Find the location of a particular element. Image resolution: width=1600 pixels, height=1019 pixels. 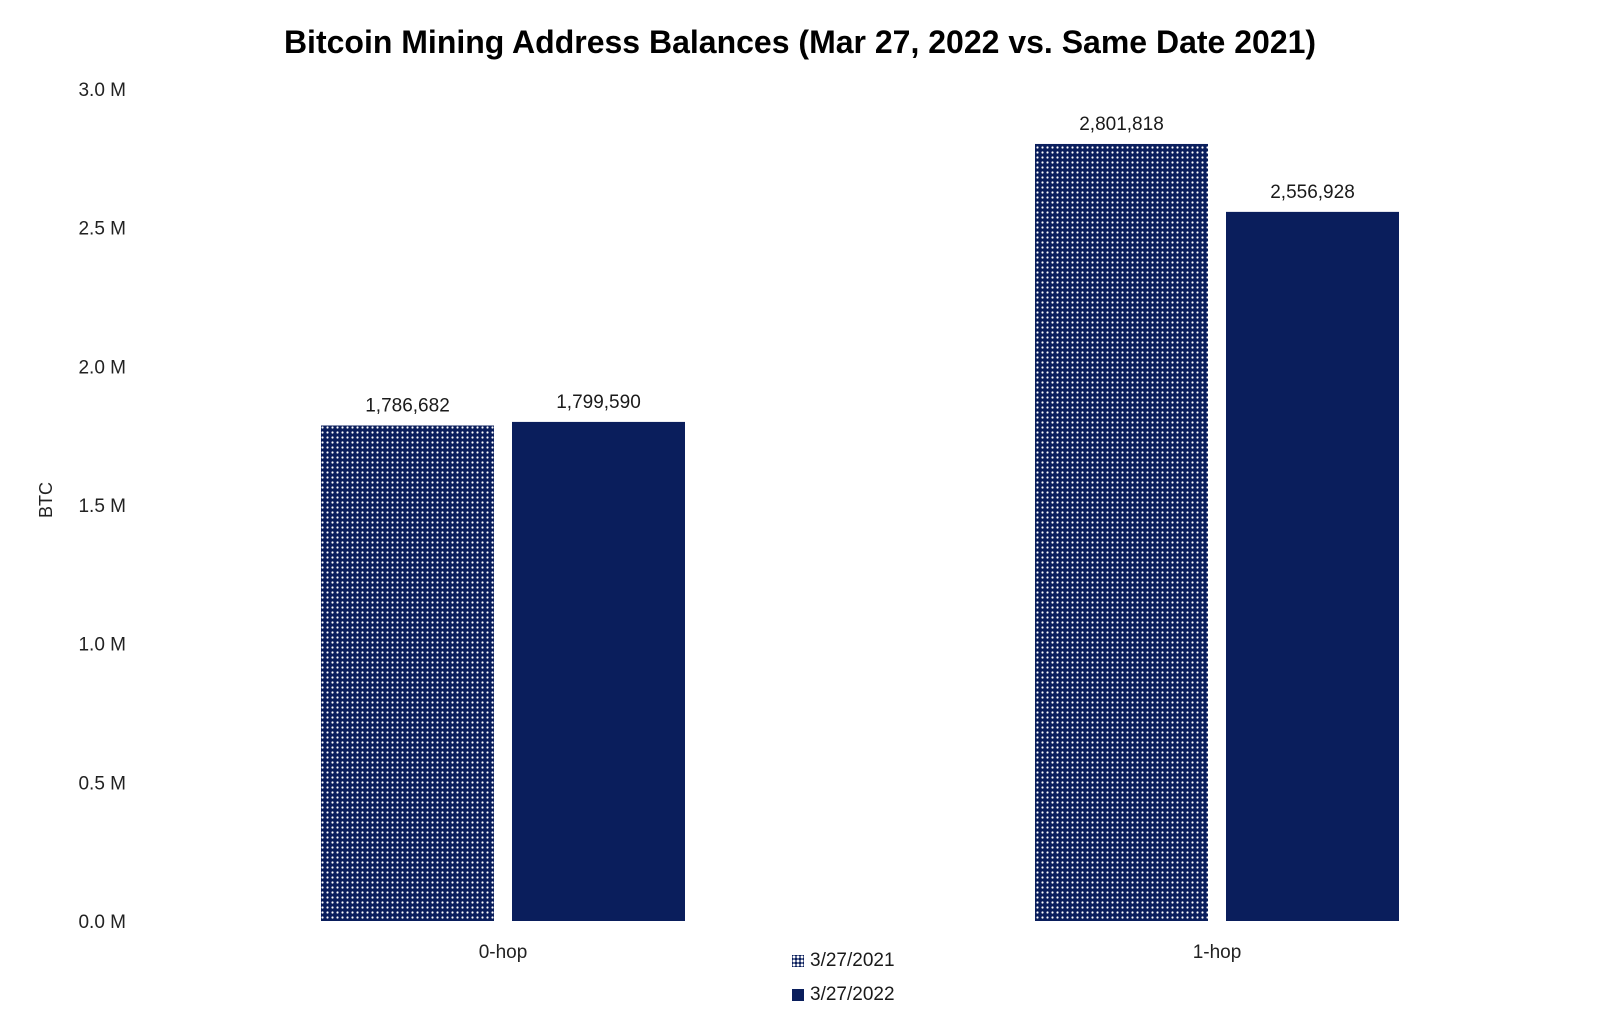

x-category-label: 0-hop is located at coordinates (503, 952).